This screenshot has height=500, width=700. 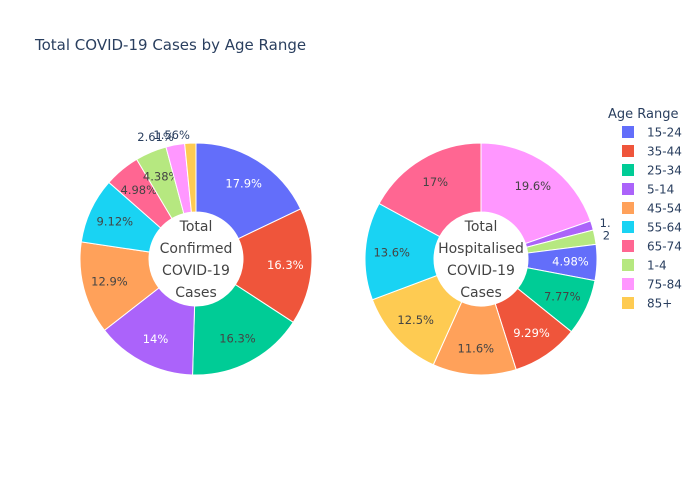 I want to click on slice-label-hospitalised-85+: 12.5%, so click(x=415, y=320).